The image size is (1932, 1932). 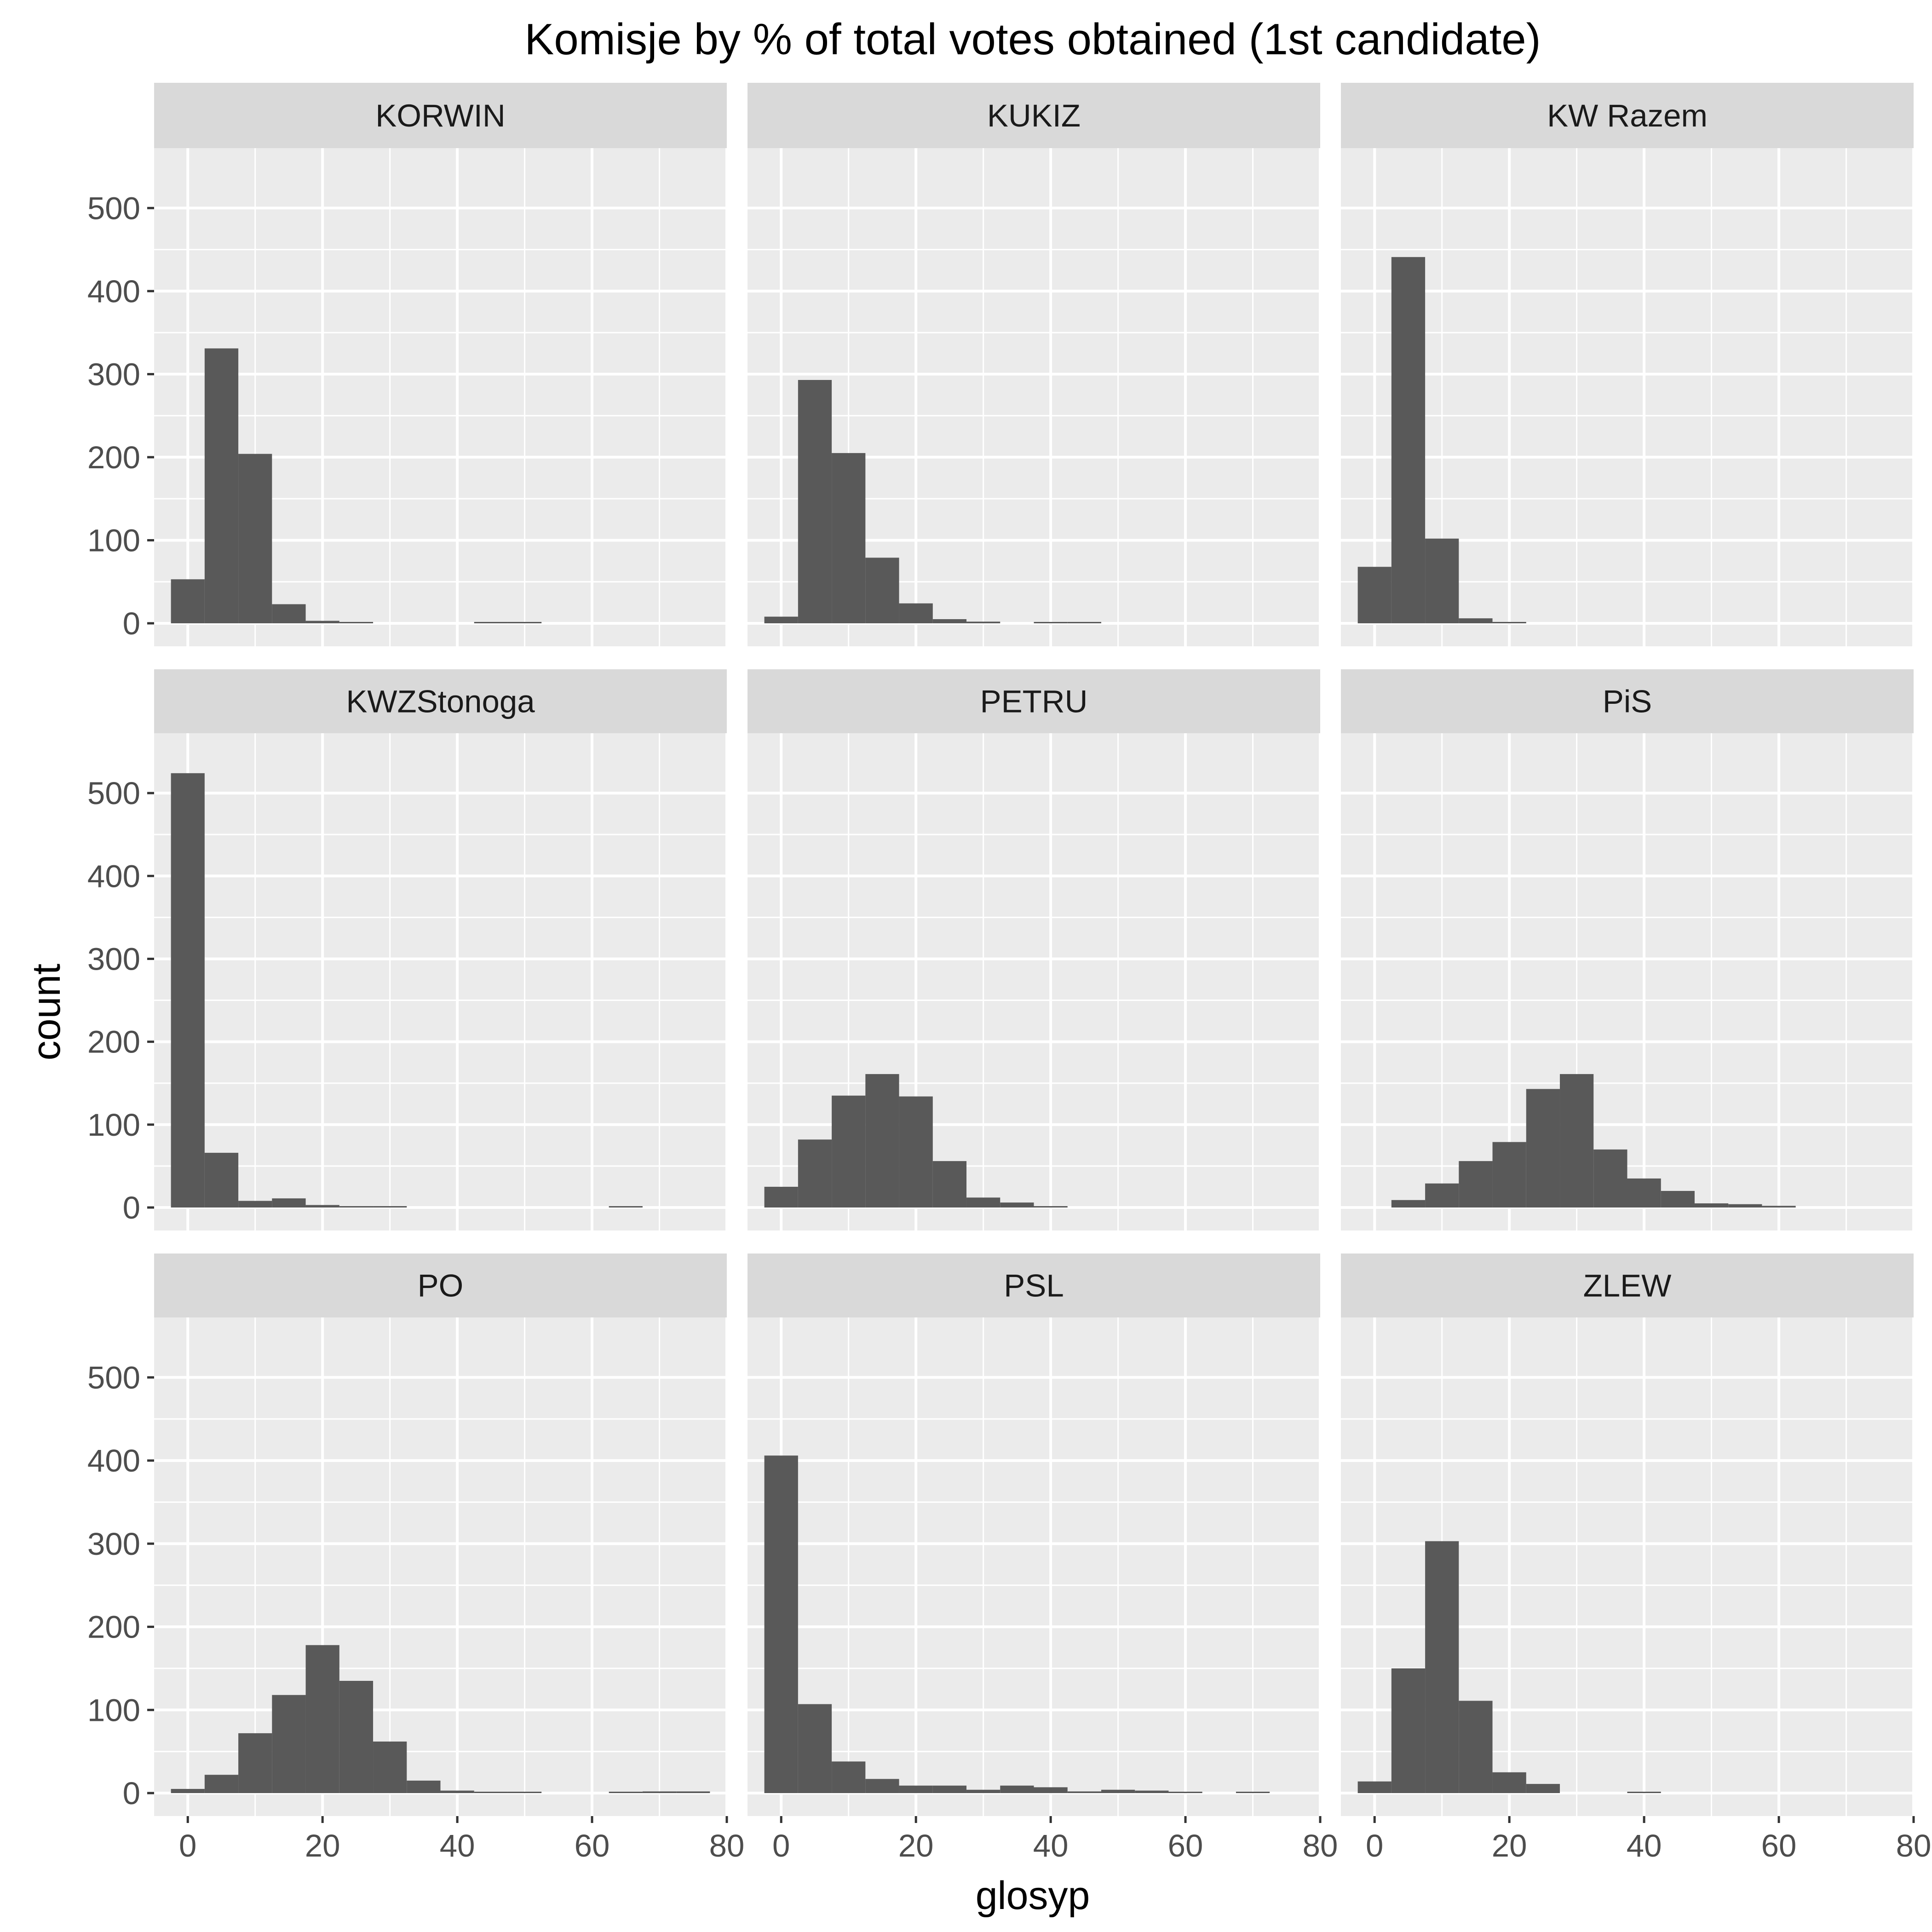 I want to click on facet-panel-zlew: ZLEW 0 20 40 60 80, so click(x=1636, y=1558).